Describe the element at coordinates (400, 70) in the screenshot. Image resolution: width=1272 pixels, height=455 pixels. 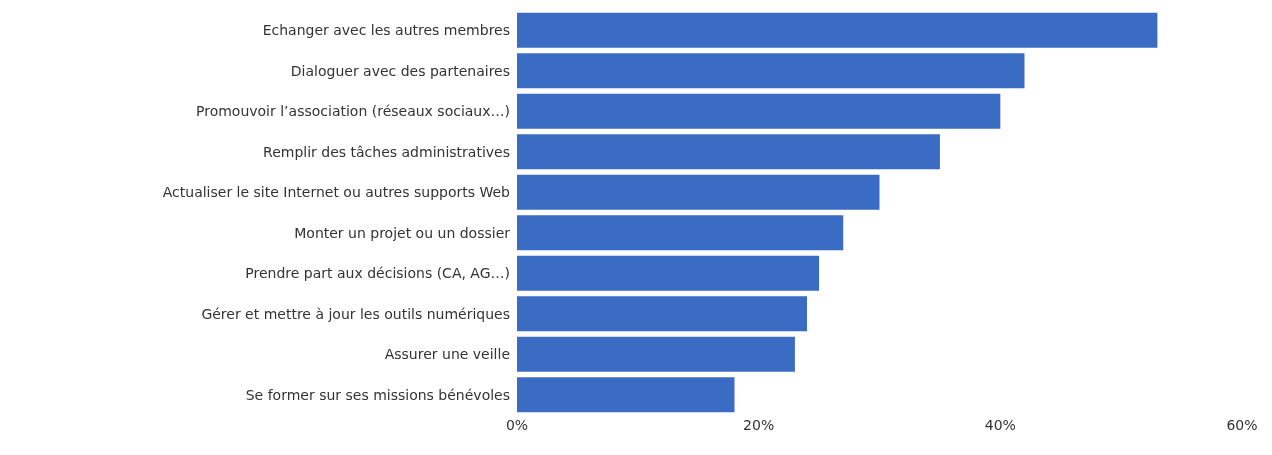
I see `y-tick-label: Dialoguer avec des partenaires` at that location.